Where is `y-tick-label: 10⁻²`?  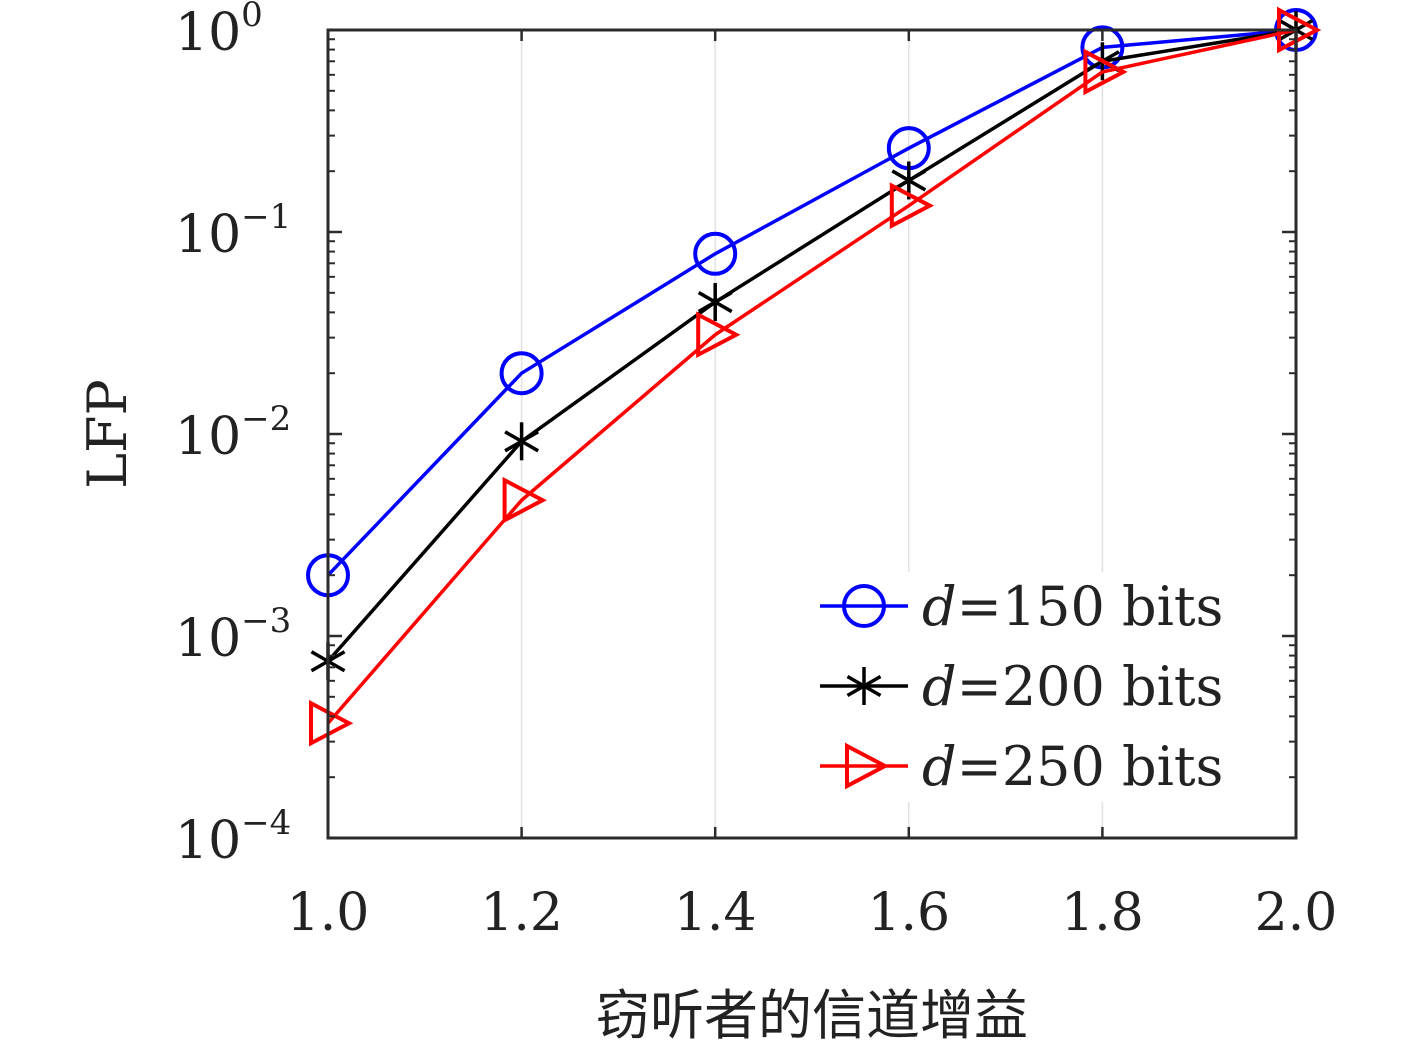 y-tick-label: 10⁻² is located at coordinates (233, 433).